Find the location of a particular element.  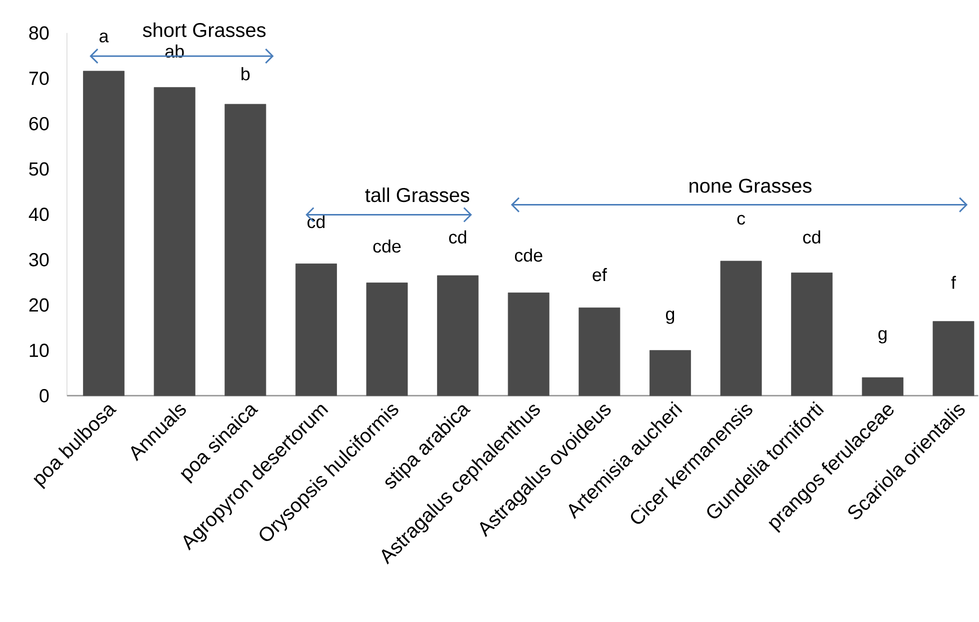

y-tick-label: 20 is located at coordinates (39, 305).